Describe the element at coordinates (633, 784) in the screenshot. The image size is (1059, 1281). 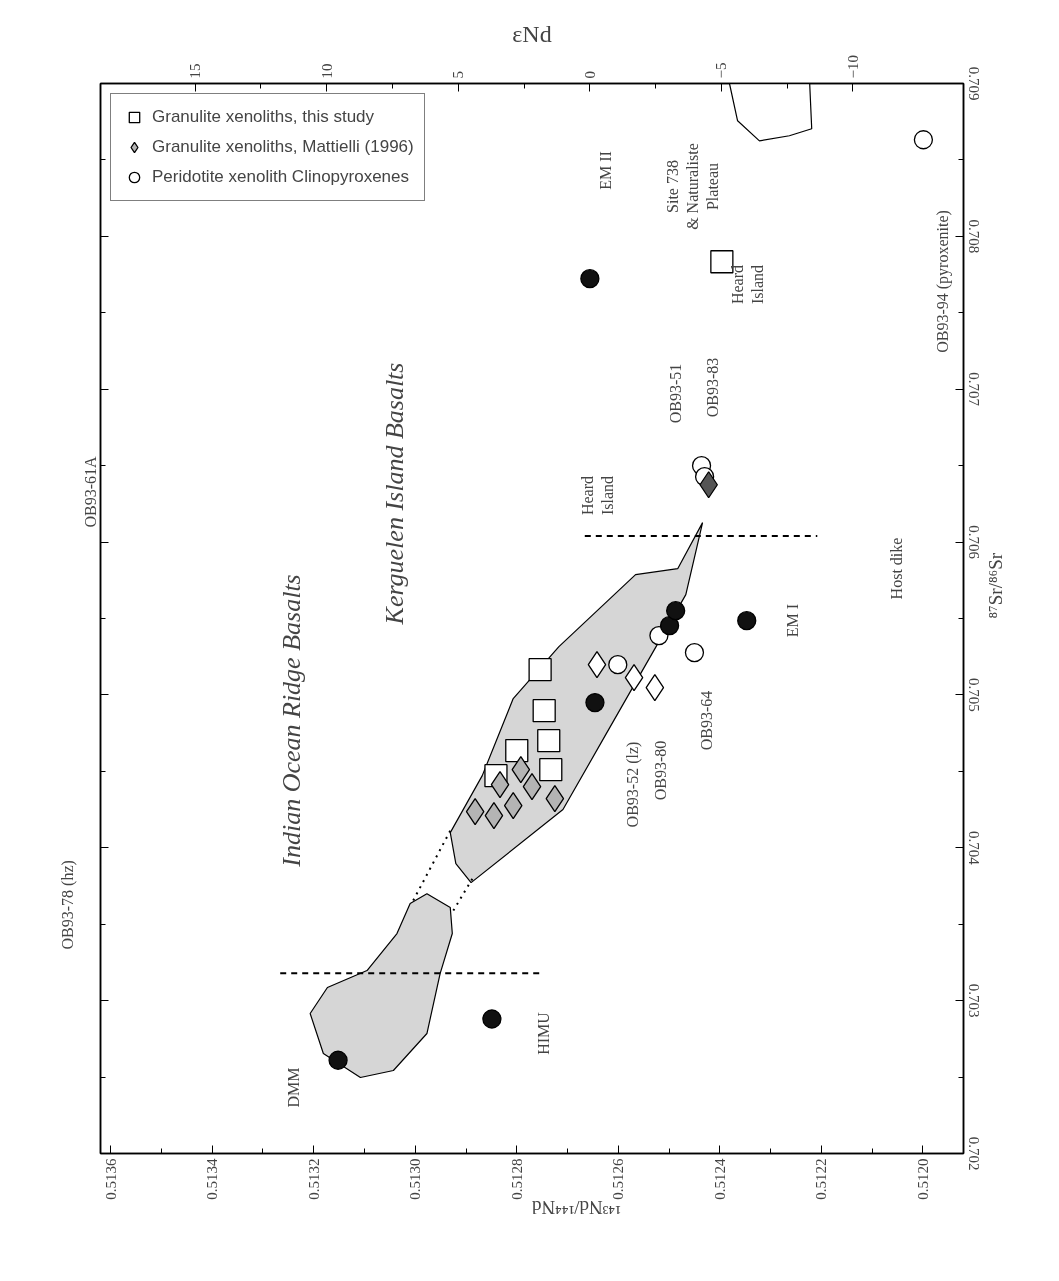
I see `annotation: OB93-52 (lz)` at that location.